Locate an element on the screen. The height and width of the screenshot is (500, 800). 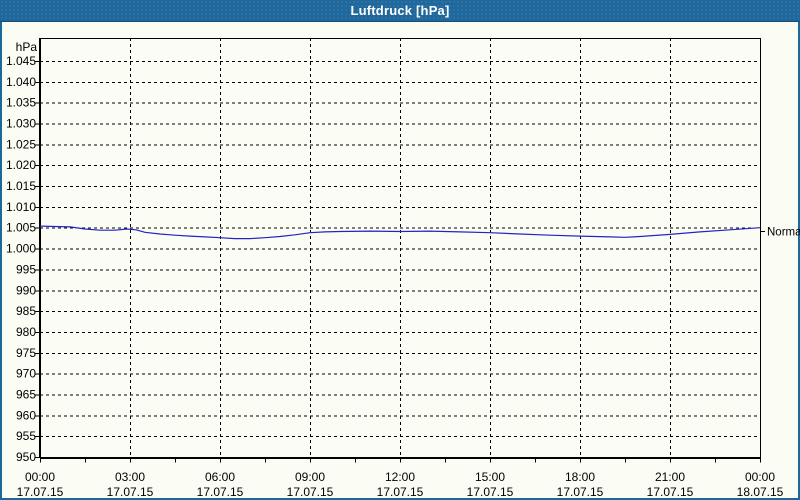
y-tick-label: 1.040 is located at coordinates (21, 82).